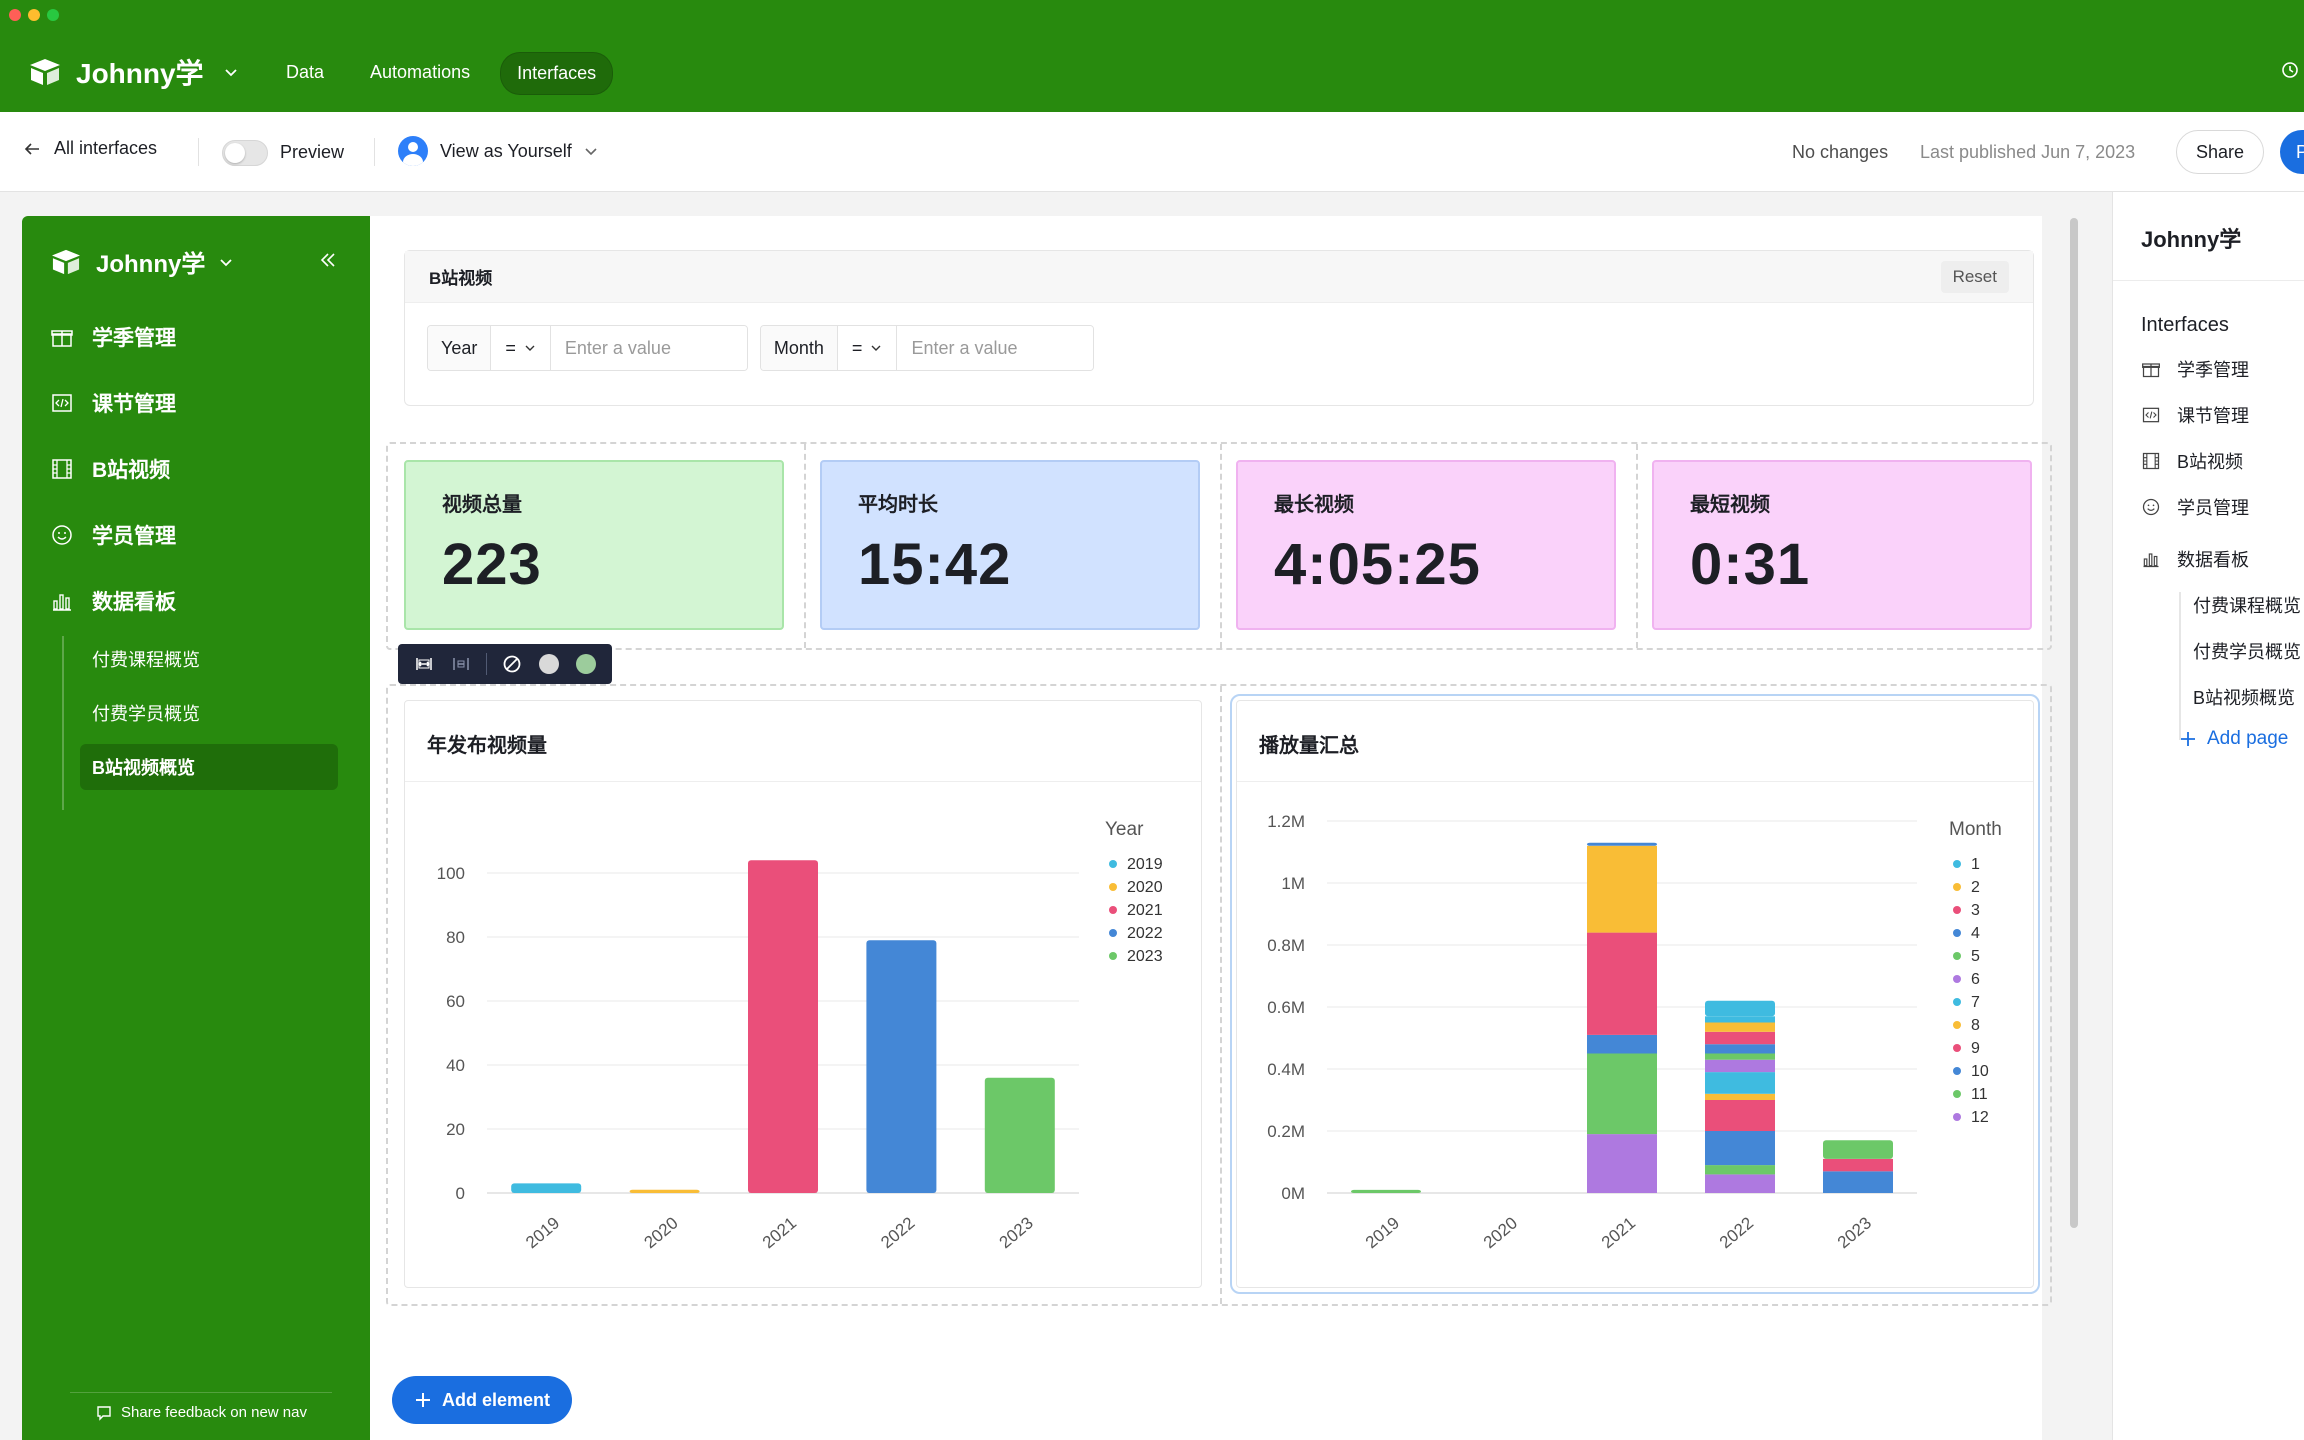 This screenshot has width=2304, height=1440. Describe the element at coordinates (328, 260) in the screenshot. I see `collapse-sidebar-icon` at that location.